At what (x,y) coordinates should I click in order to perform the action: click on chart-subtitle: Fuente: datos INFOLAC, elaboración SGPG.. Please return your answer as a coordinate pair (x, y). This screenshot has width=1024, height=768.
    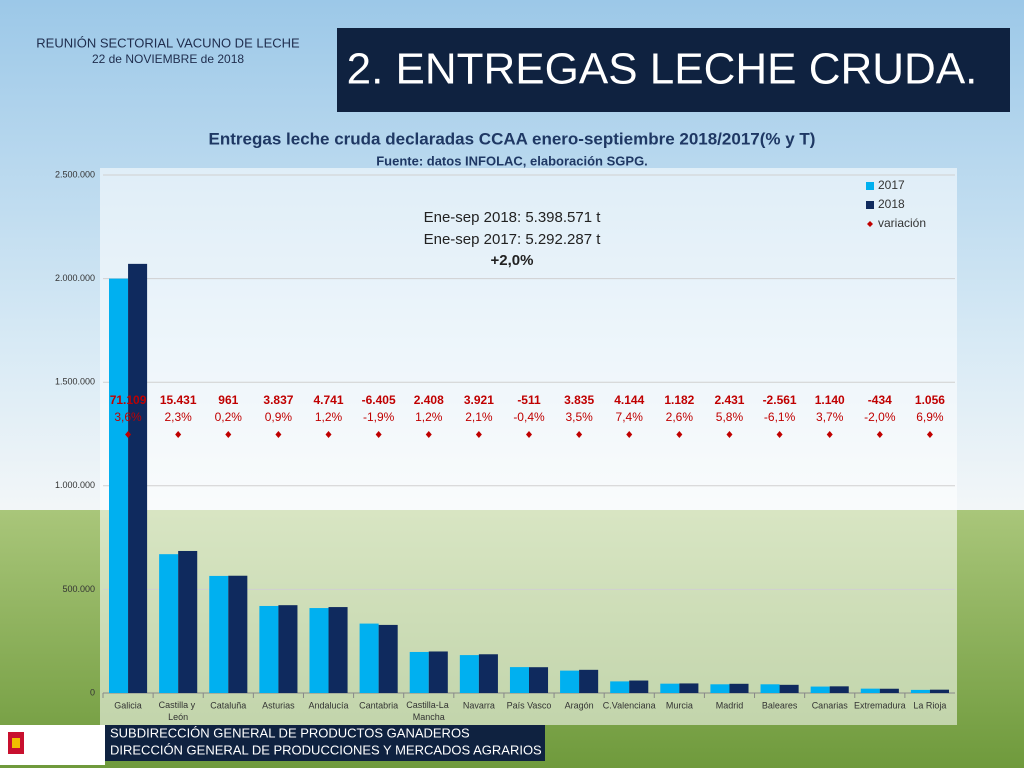
    Looking at the image, I should click on (512, 160).